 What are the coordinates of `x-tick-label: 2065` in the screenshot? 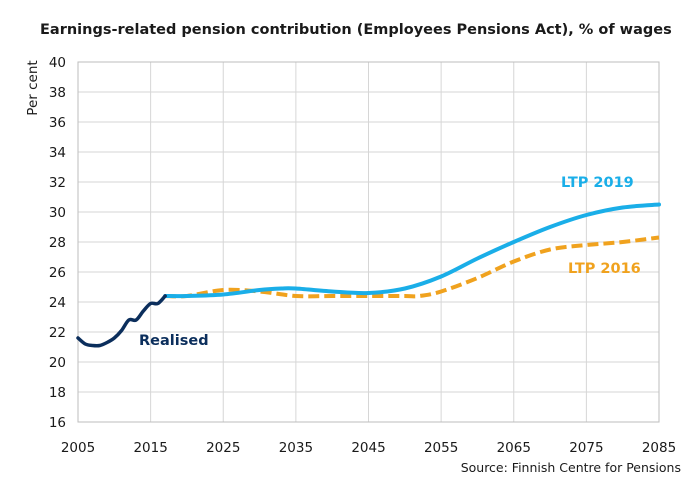 It's located at (514, 448).